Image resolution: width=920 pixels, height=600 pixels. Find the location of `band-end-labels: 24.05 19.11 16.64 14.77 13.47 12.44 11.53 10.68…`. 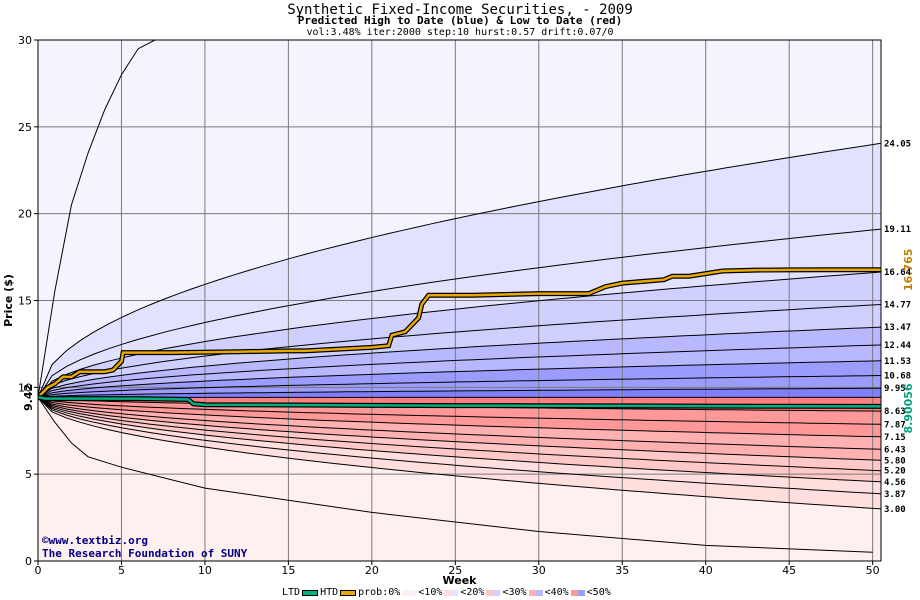

band-end-labels: 24.05 19.11 16.64 14.77 13.47 12.44 11.53 10.68… is located at coordinates (899, 327).